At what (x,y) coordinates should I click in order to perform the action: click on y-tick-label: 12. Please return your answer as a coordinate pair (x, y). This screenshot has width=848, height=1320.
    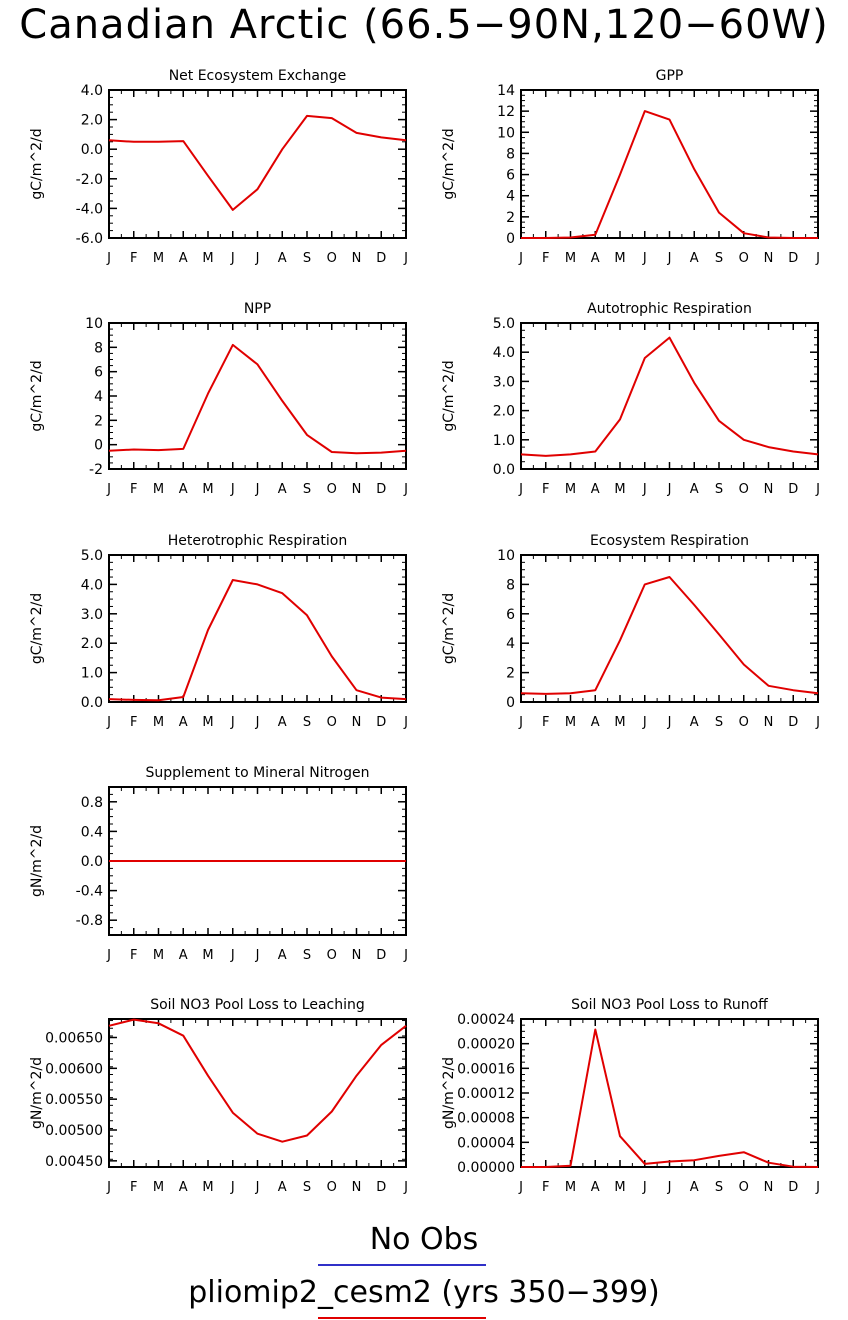
    Looking at the image, I should click on (506, 112).